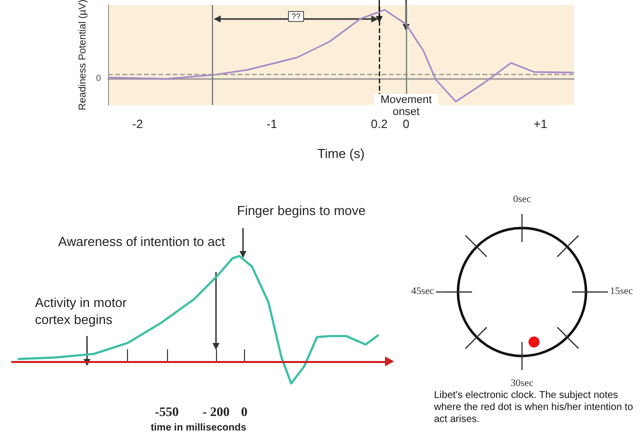 This screenshot has height=438, width=641. What do you see at coordinates (541, 124) in the screenshot?
I see `x-tick-label: +1` at bounding box center [541, 124].